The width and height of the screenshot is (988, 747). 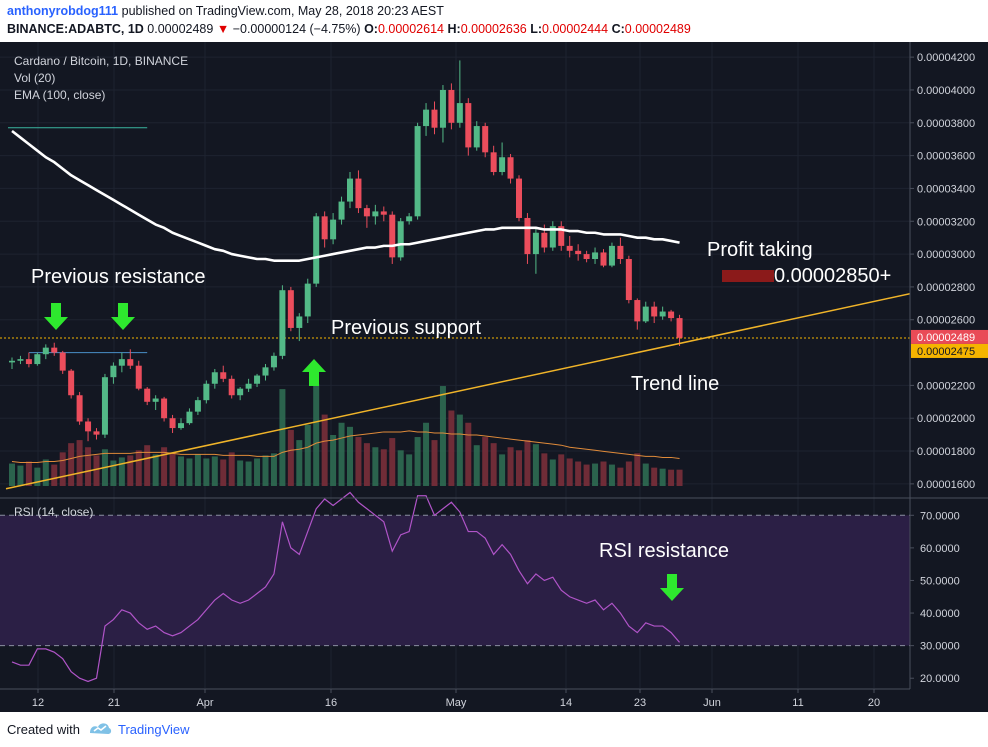 What do you see at coordinates (797, 703) in the screenshot?
I see `time-tick-label: 11` at bounding box center [797, 703].